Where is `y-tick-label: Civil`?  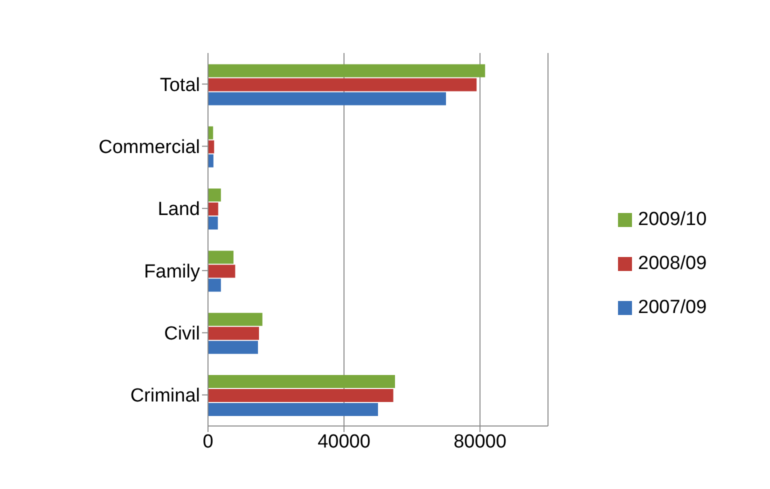
y-tick-label: Civil is located at coordinates (182, 333).